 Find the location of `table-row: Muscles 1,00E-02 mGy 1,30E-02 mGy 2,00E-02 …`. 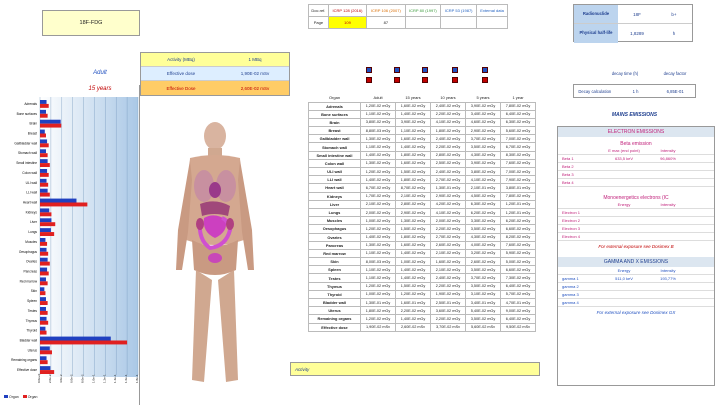

table-row: Muscles 1,00E-02 mGy 1,30E-02 mGy 2,00E-02 … is located at coordinates (422, 221).